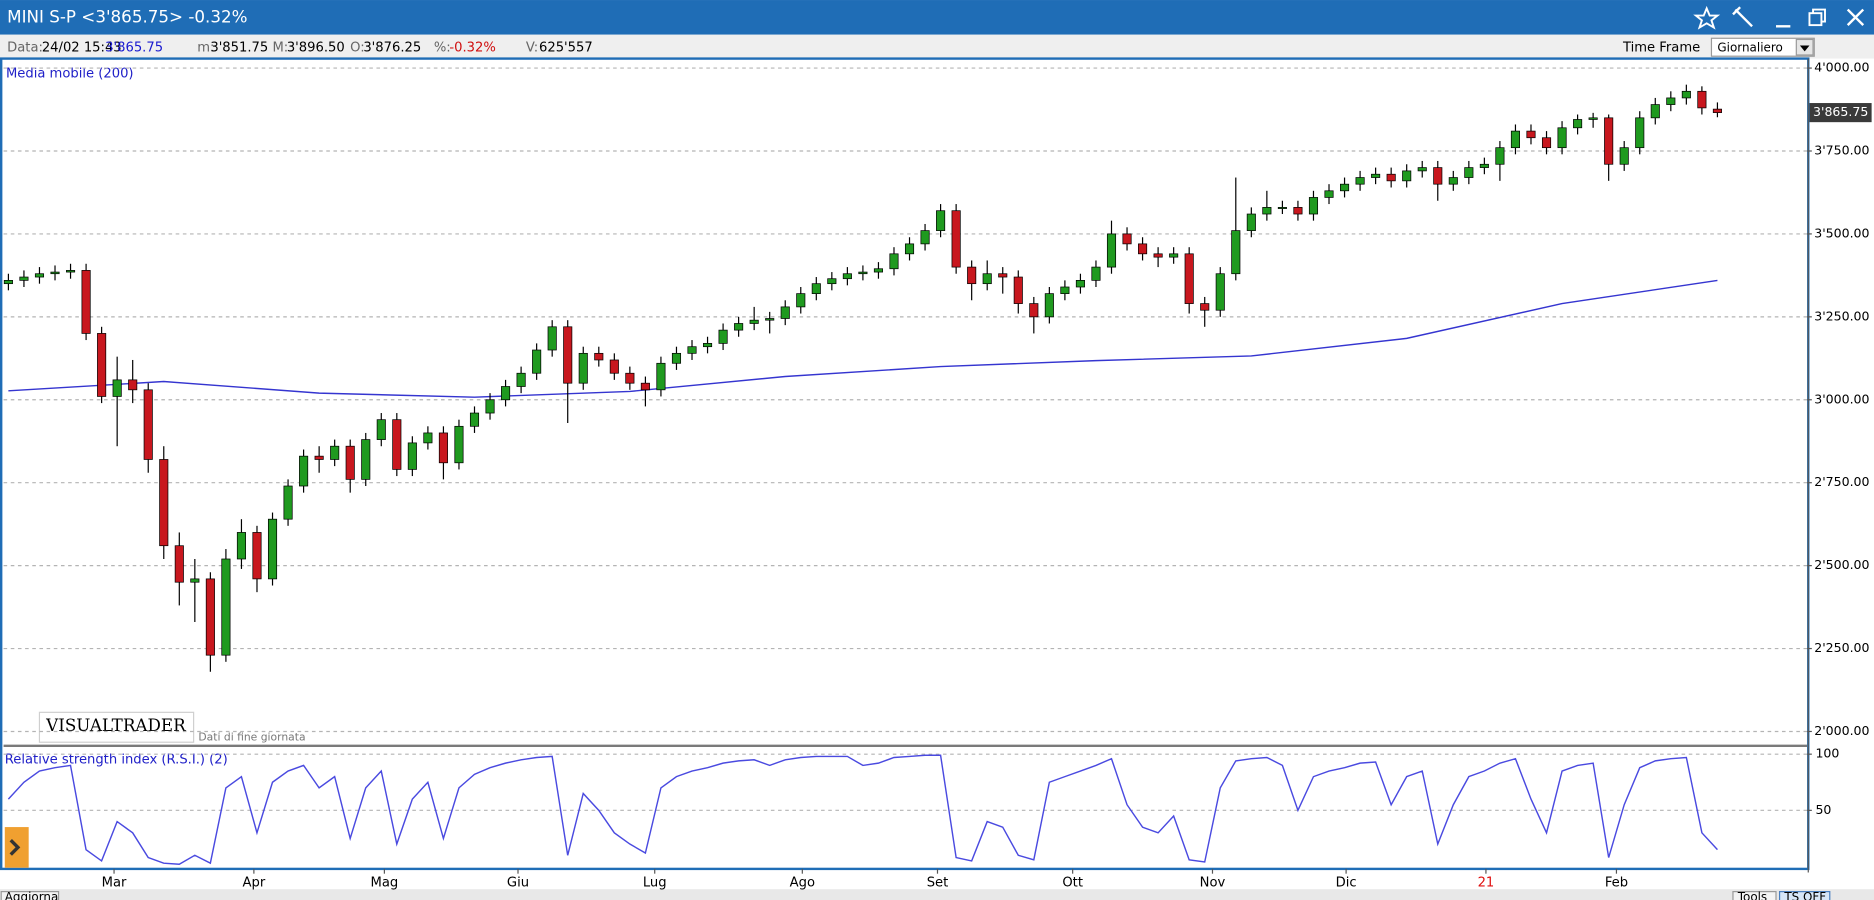 This screenshot has width=1874, height=900. What do you see at coordinates (1841, 730) in the screenshot?
I see `y-tick-label: 2'000.00` at bounding box center [1841, 730].